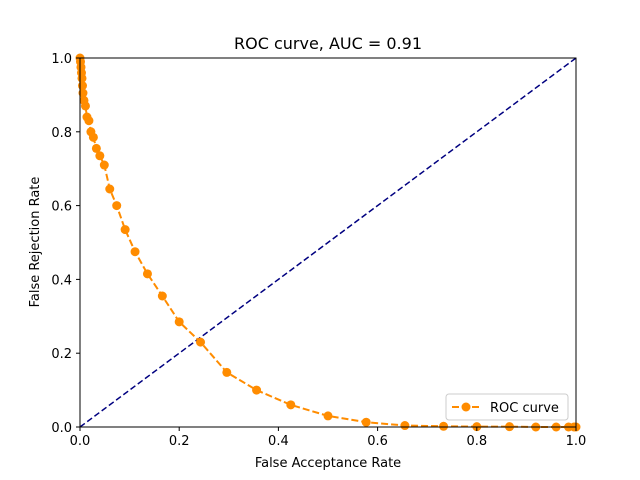 The height and width of the screenshot is (480, 640). Describe the element at coordinates (476, 441) in the screenshot. I see `x-tick-label: 0.8` at that location.